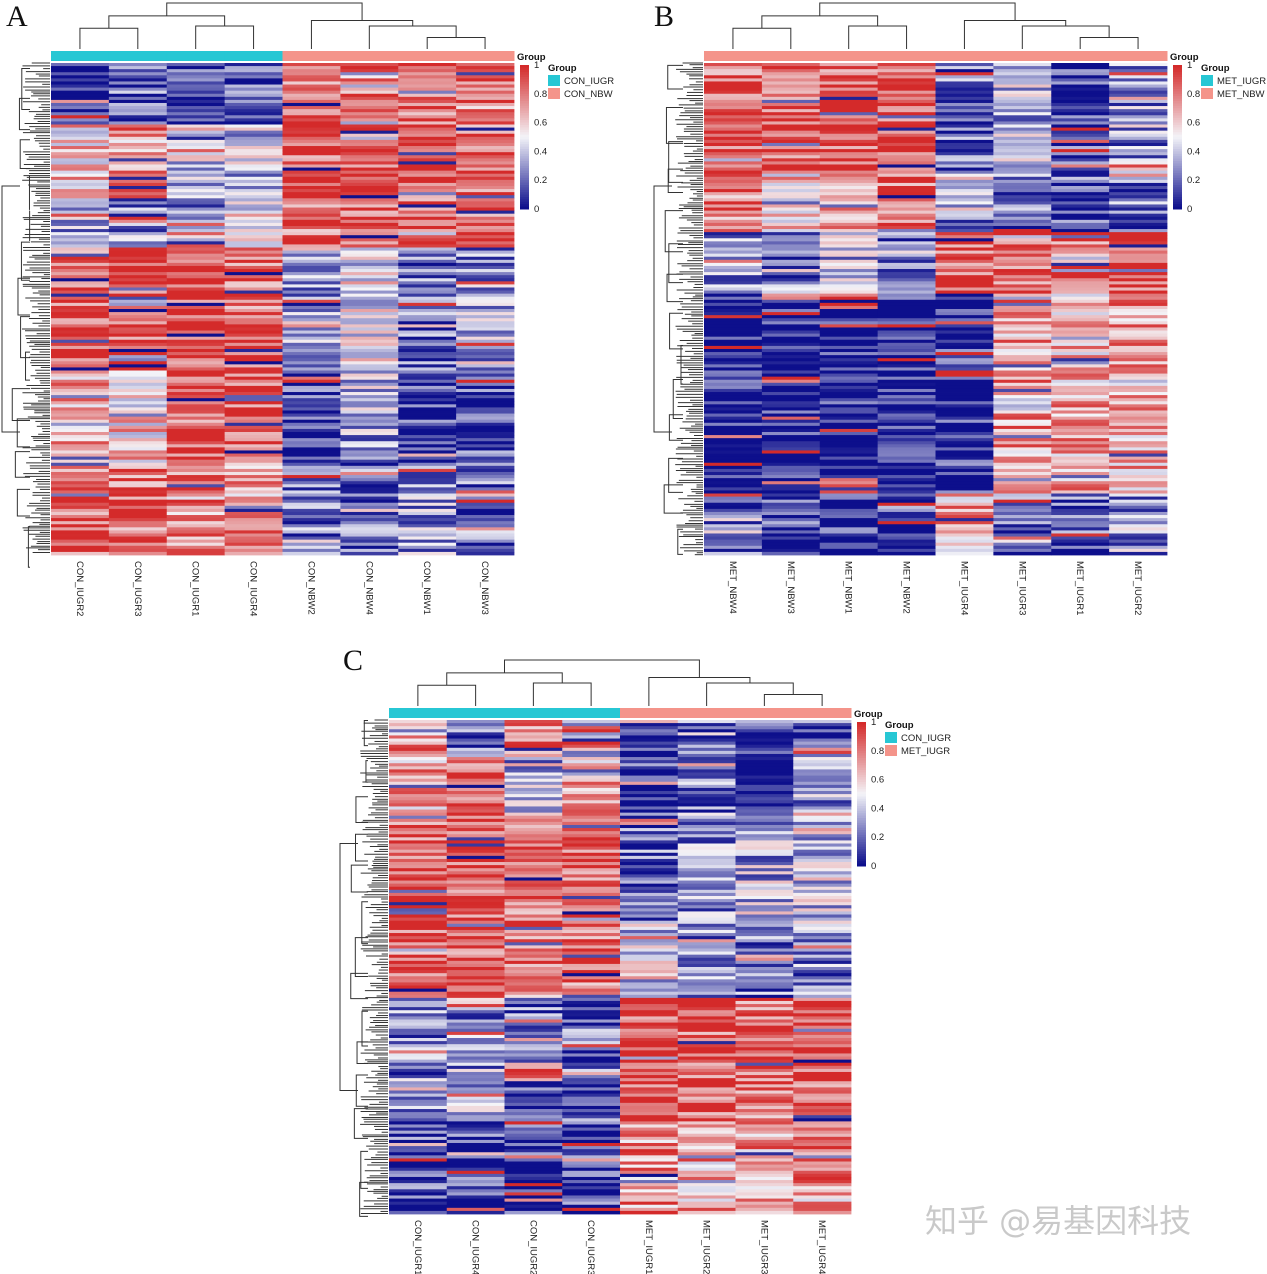  I want to click on column-label: MET_IUGR2, so click(706, 1247).